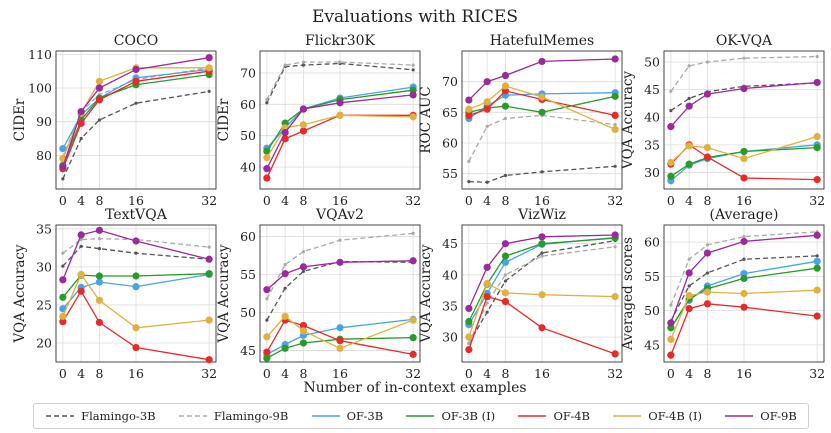  What do you see at coordinates (318, 294) in the screenshot?
I see `subplot-vqav2: 45 50 55 60 0 4 8 16 32 VQAv2 VQA Accuracy` at bounding box center [318, 294].